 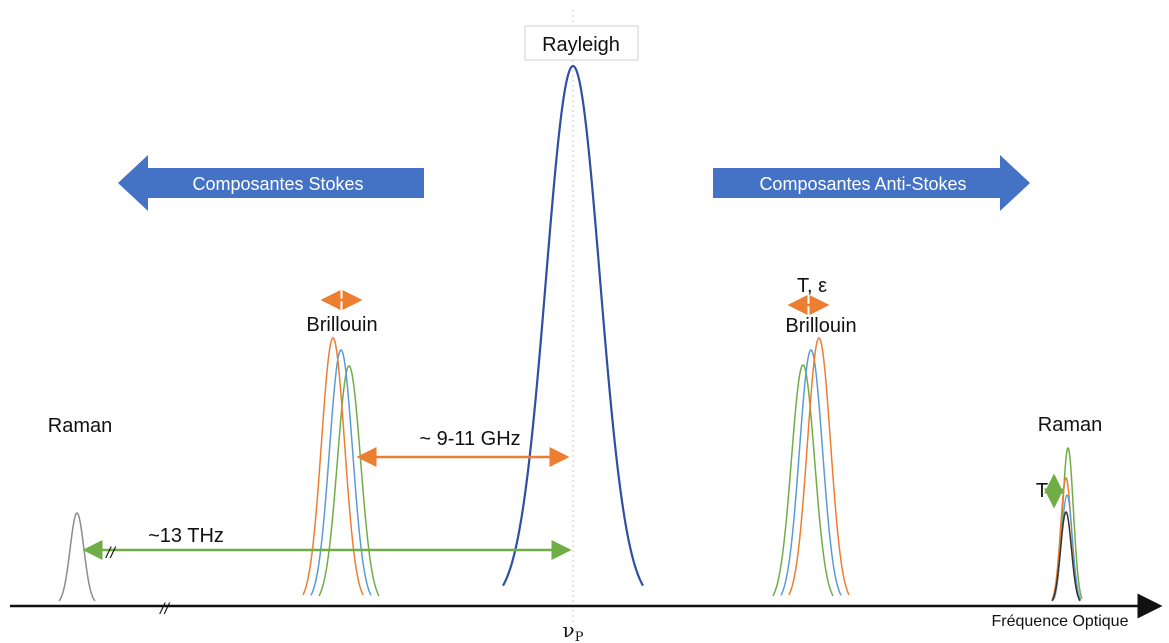 I want to click on thz-gap-label: ~13 THz, so click(x=186, y=536).